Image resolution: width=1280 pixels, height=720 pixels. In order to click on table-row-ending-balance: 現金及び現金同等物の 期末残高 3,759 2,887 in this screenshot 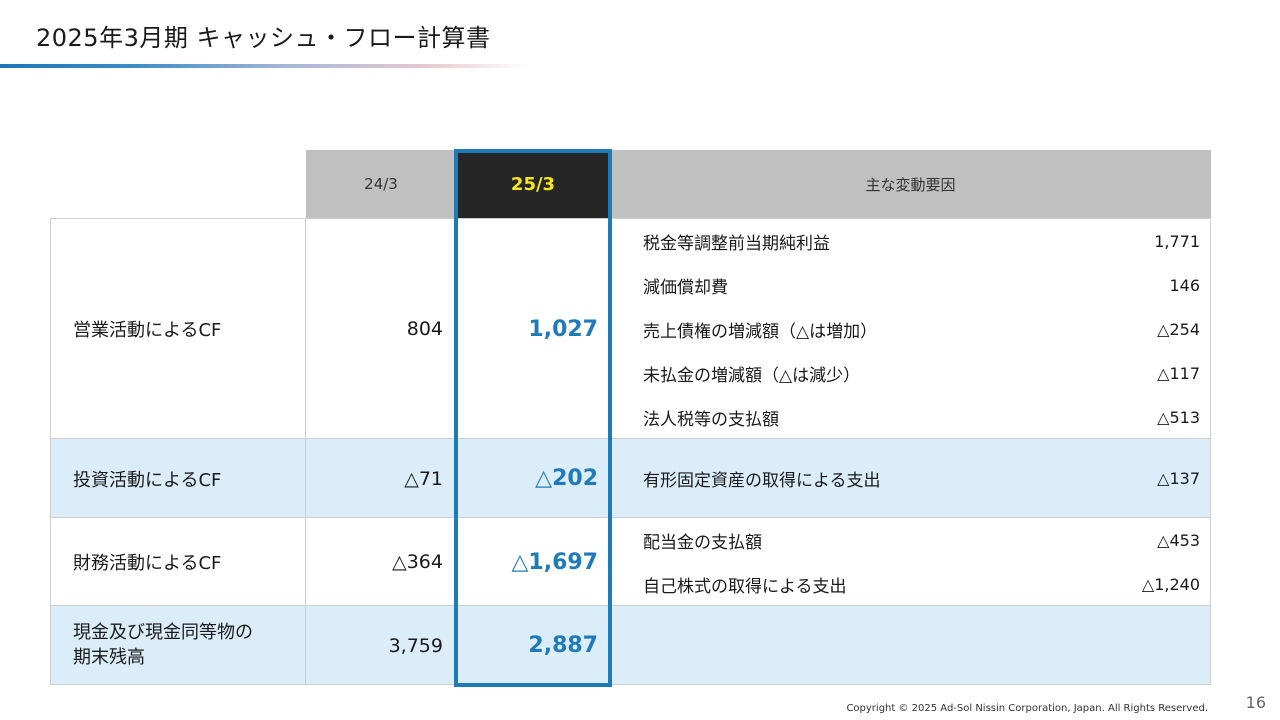, I will do `click(630, 645)`.